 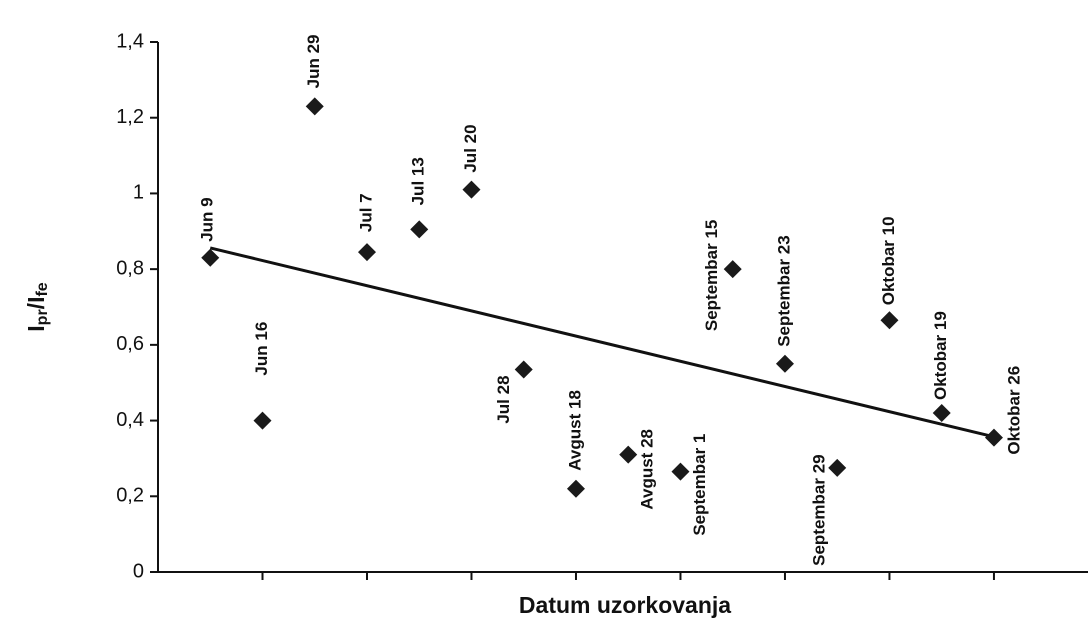 I want to click on point-label: Jun 29, so click(x=313, y=61).